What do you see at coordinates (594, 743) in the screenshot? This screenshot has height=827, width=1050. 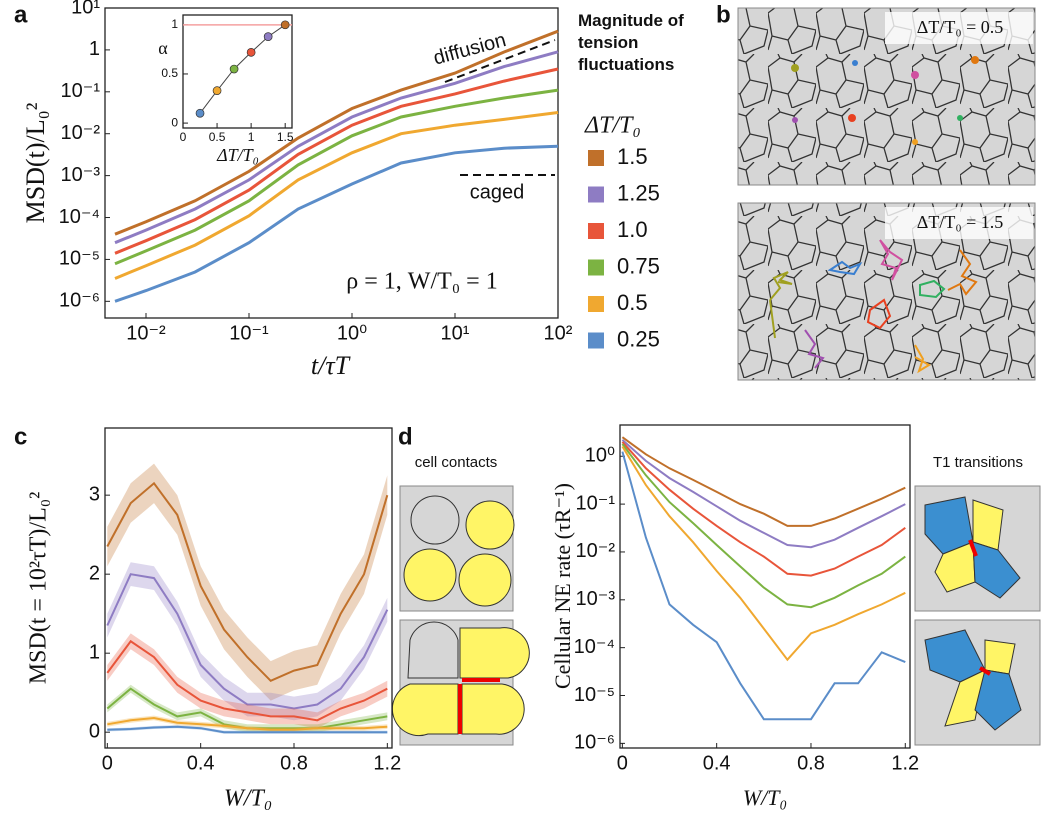 I see `y-tick-label: 10⁻⁶` at bounding box center [594, 743].